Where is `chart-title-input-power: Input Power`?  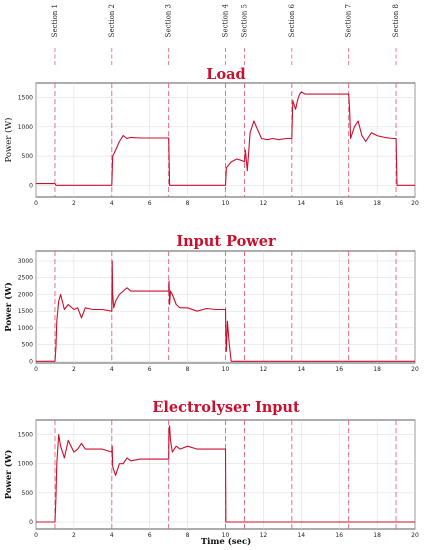
chart-title-input-power: Input Power is located at coordinates (226, 241).